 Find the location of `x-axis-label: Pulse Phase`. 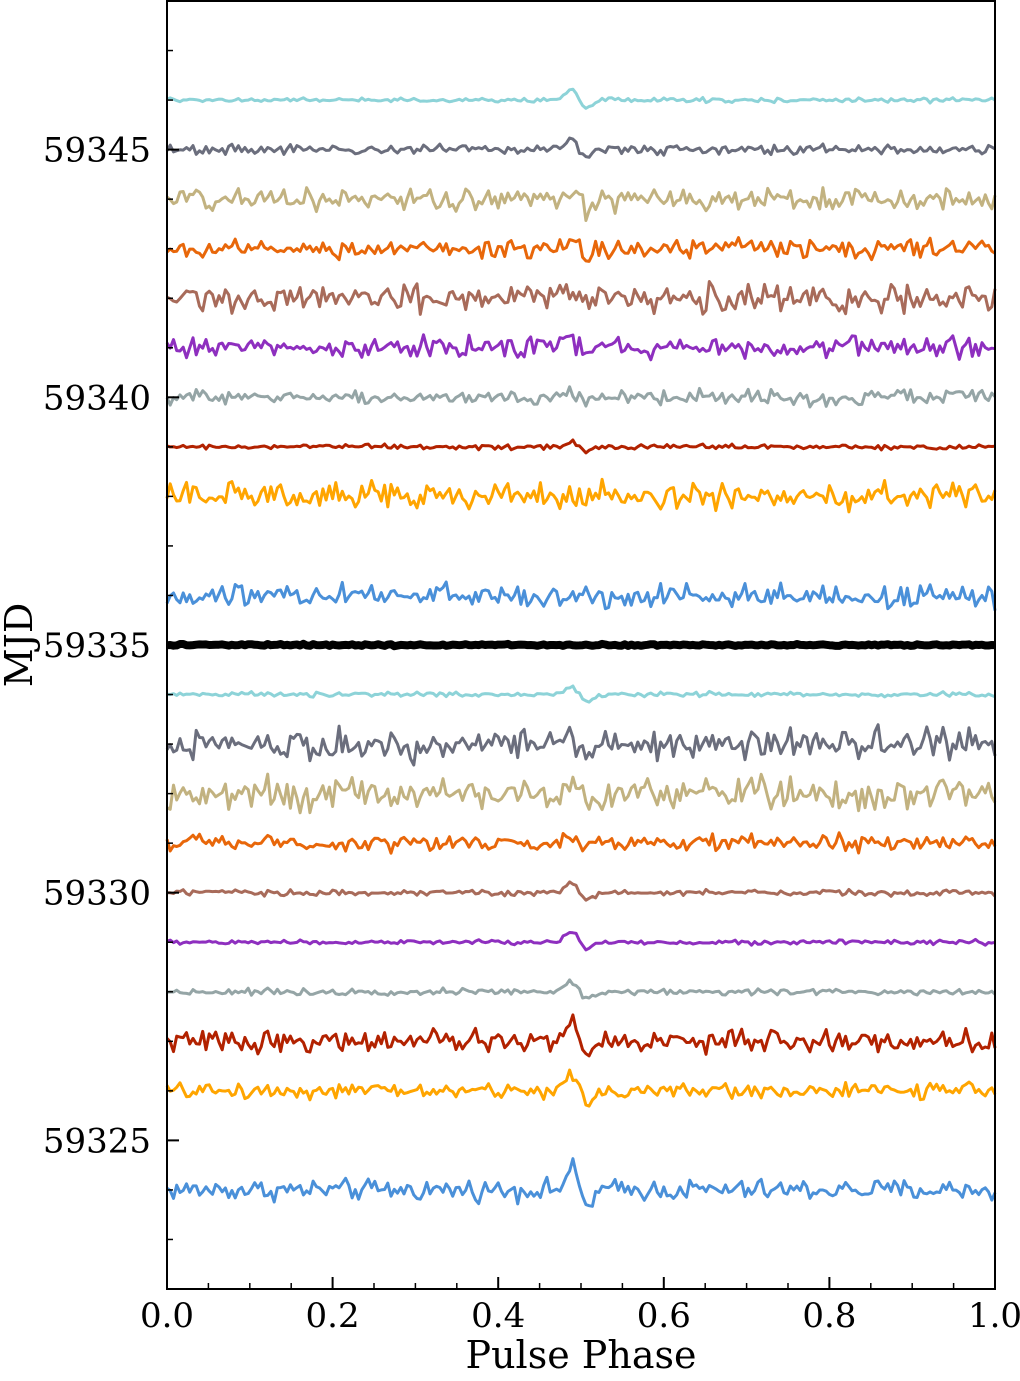

x-axis-label: Pulse Phase is located at coordinates (581, 1355).